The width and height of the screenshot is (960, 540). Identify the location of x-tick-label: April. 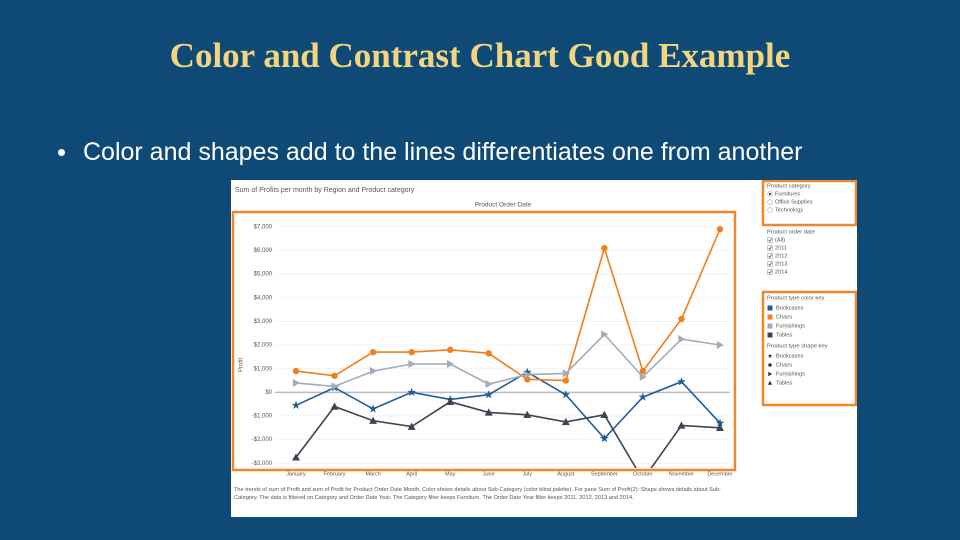
(411, 474).